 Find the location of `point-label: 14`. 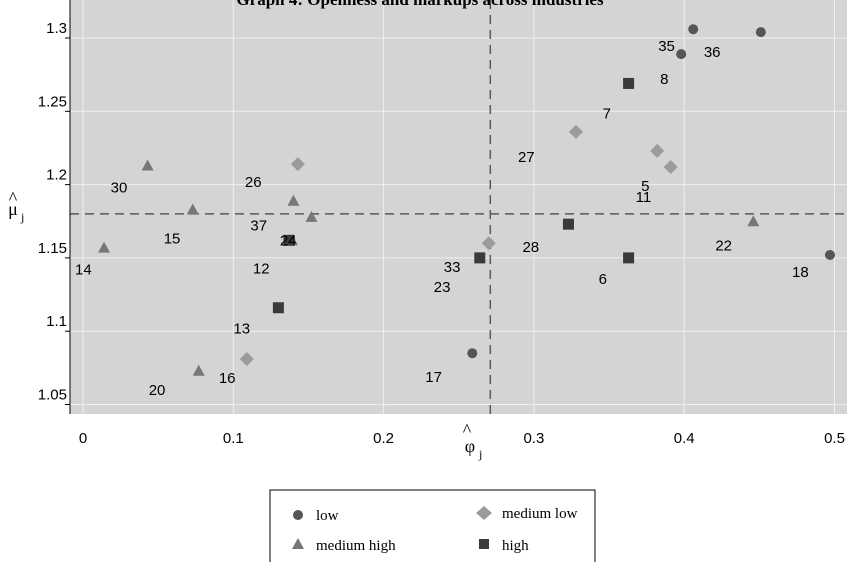

point-label: 14 is located at coordinates (83, 270).